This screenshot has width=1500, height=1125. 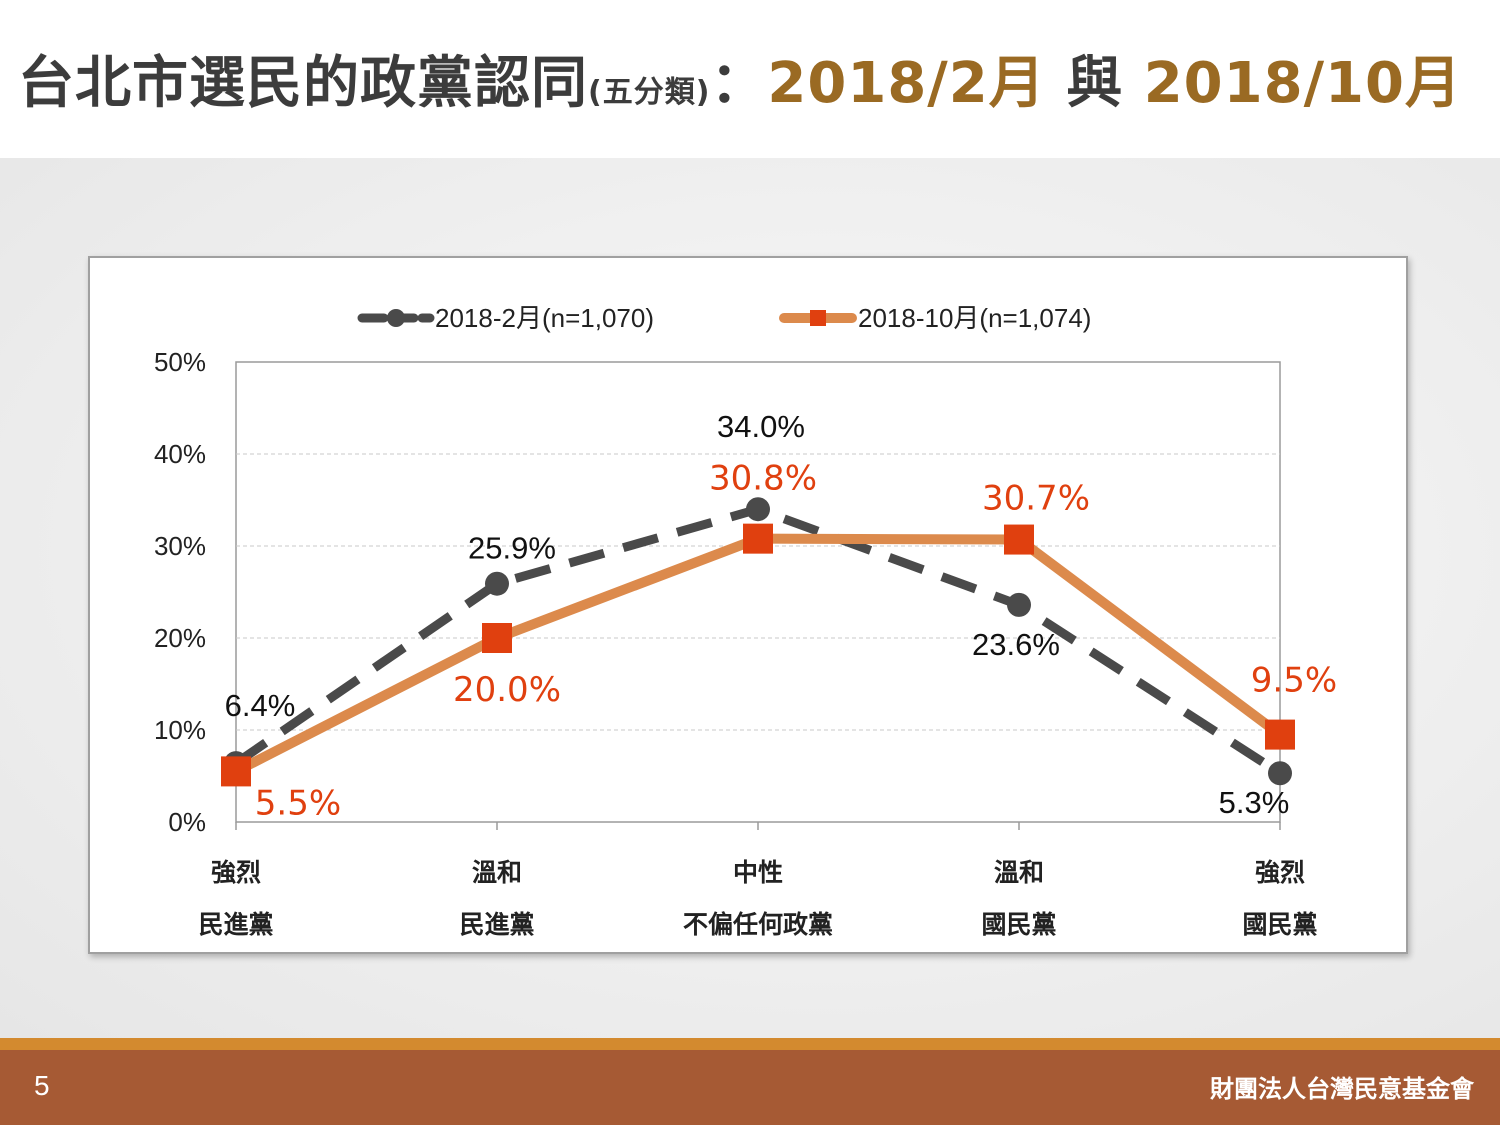 What do you see at coordinates (180, 546) in the screenshot?
I see `y-tick-label: 30%` at bounding box center [180, 546].